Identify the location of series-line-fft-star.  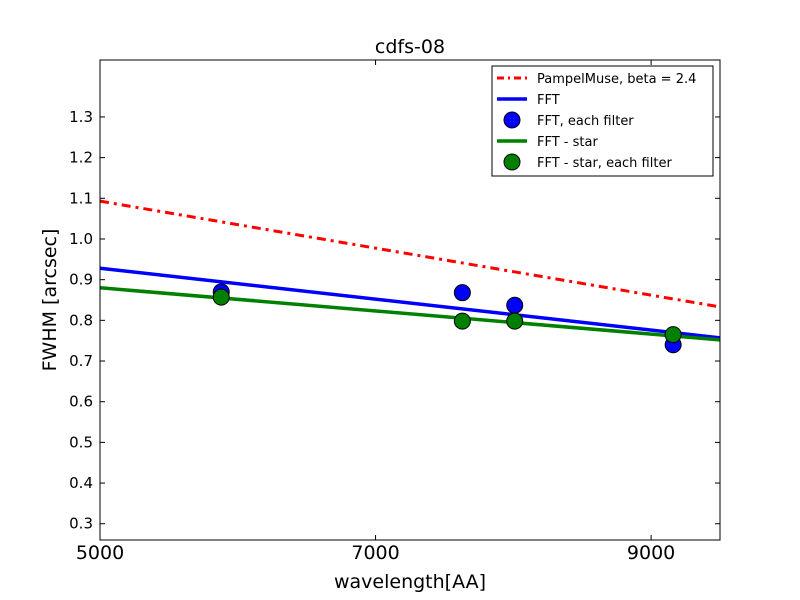
(410, 314).